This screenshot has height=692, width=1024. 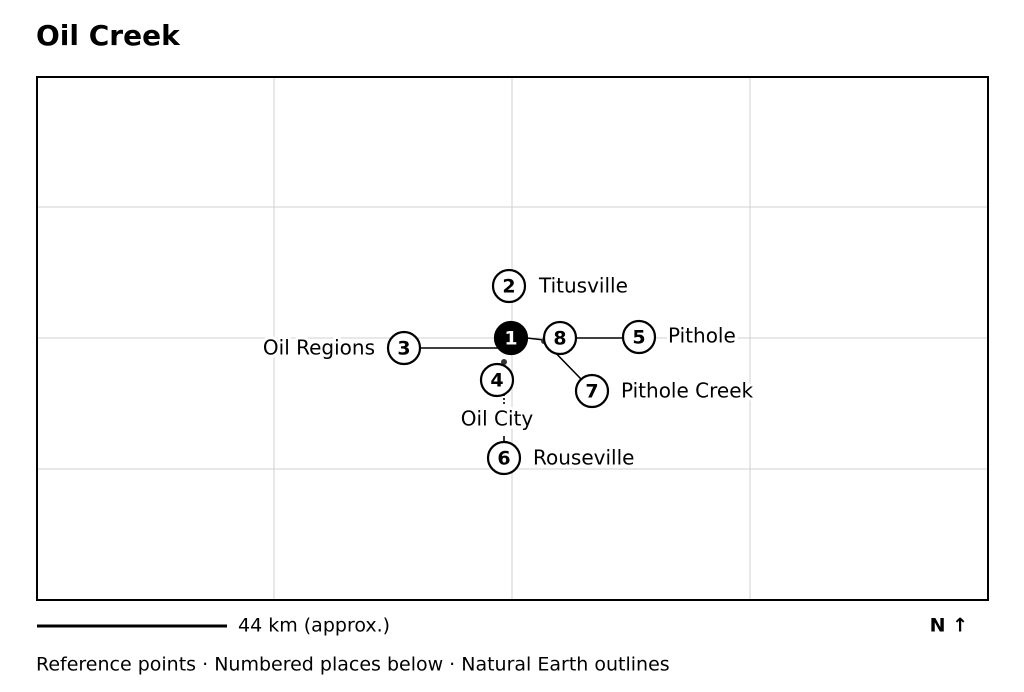 I want to click on place-number: 1, so click(x=510, y=339).